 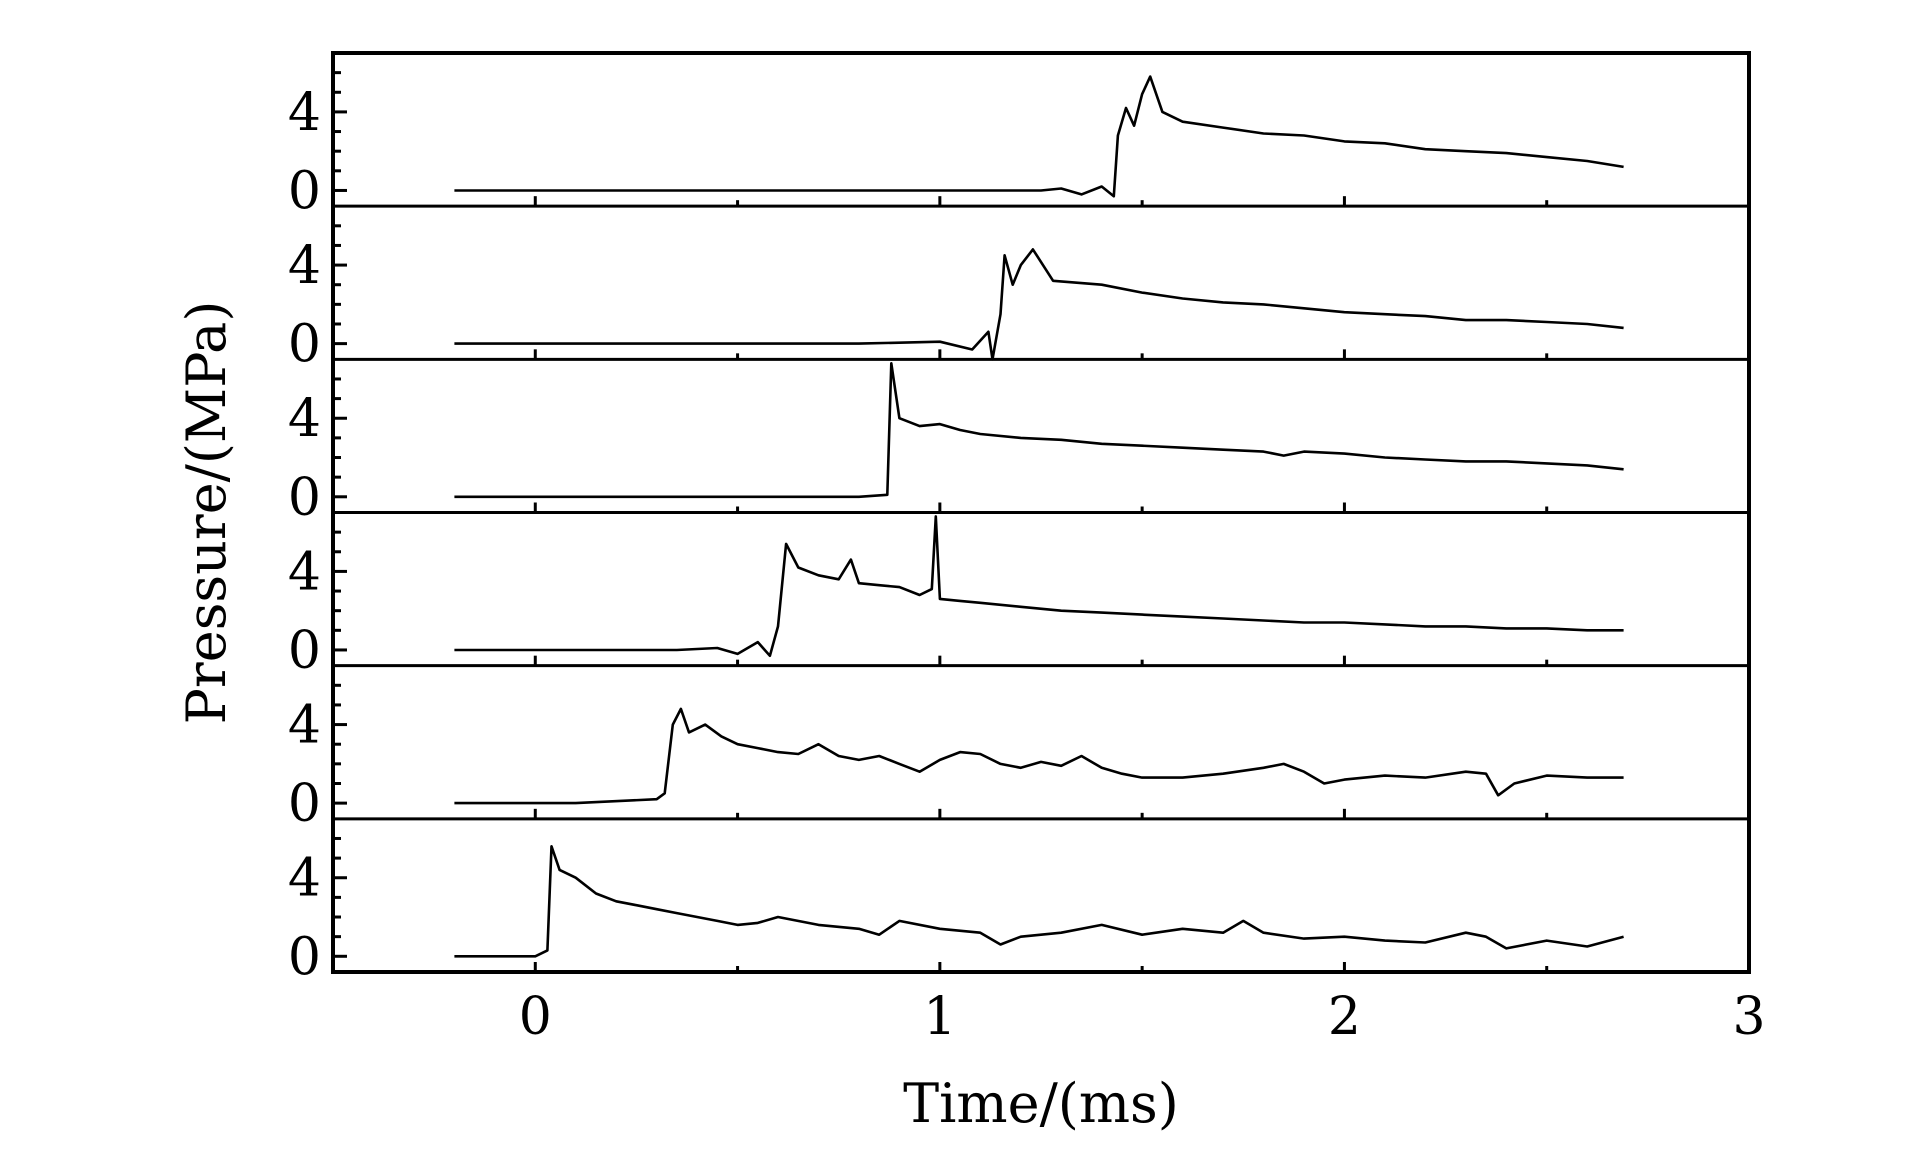 I want to click on x-tick-label: 1, so click(x=939, y=1017).